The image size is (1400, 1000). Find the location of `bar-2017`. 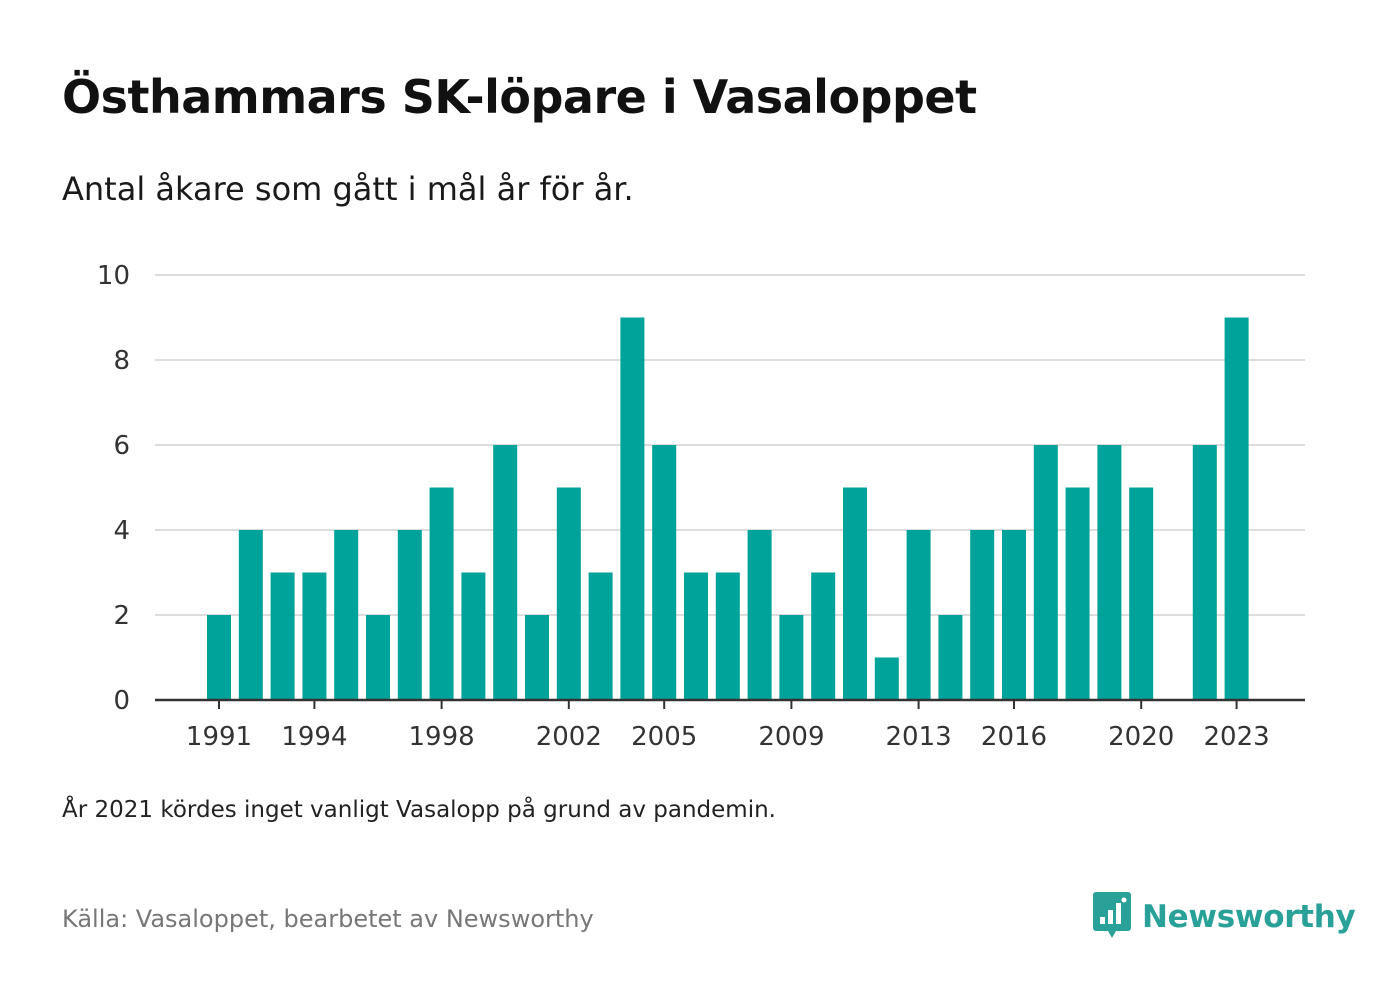

bar-2017 is located at coordinates (1045, 572).